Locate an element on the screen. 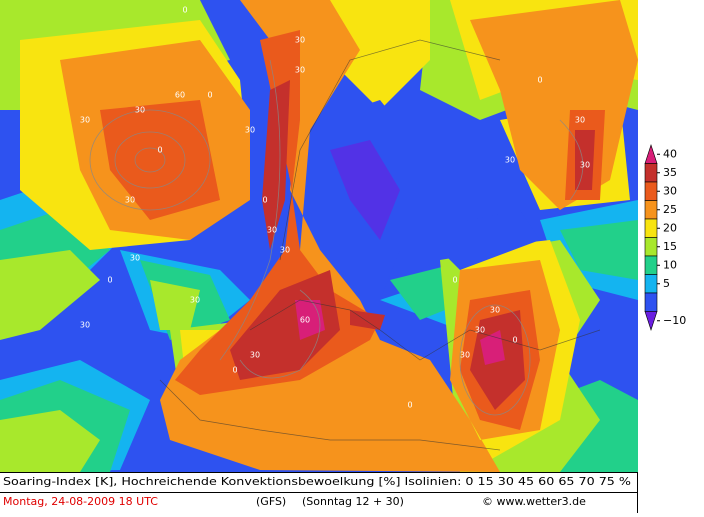  colorbar-label: 5 is located at coordinates (666, 283).